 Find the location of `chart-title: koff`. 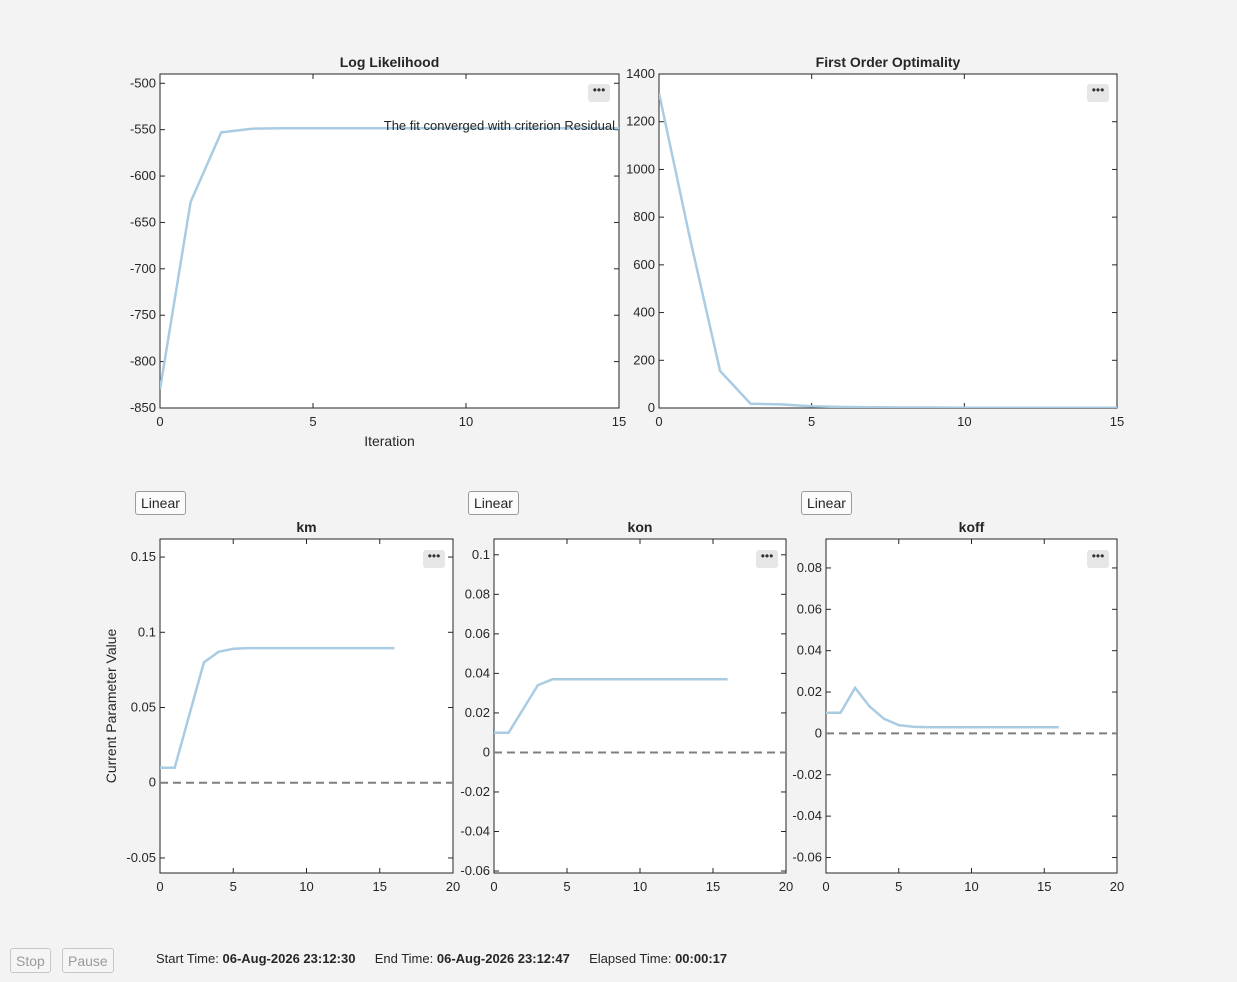

chart-title: koff is located at coordinates (972, 527).